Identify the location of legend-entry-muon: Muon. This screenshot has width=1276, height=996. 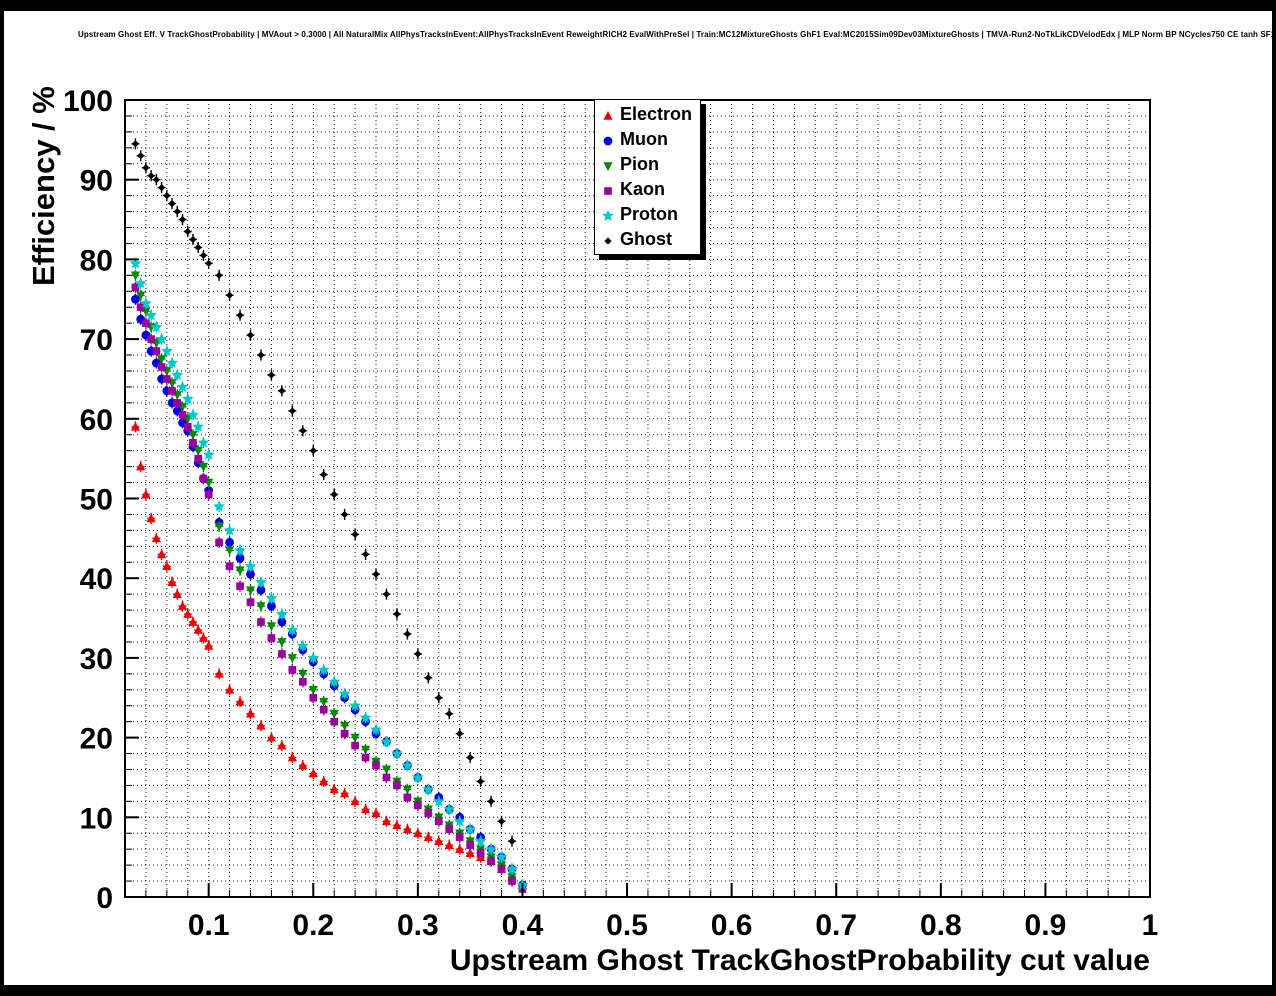
(645, 139).